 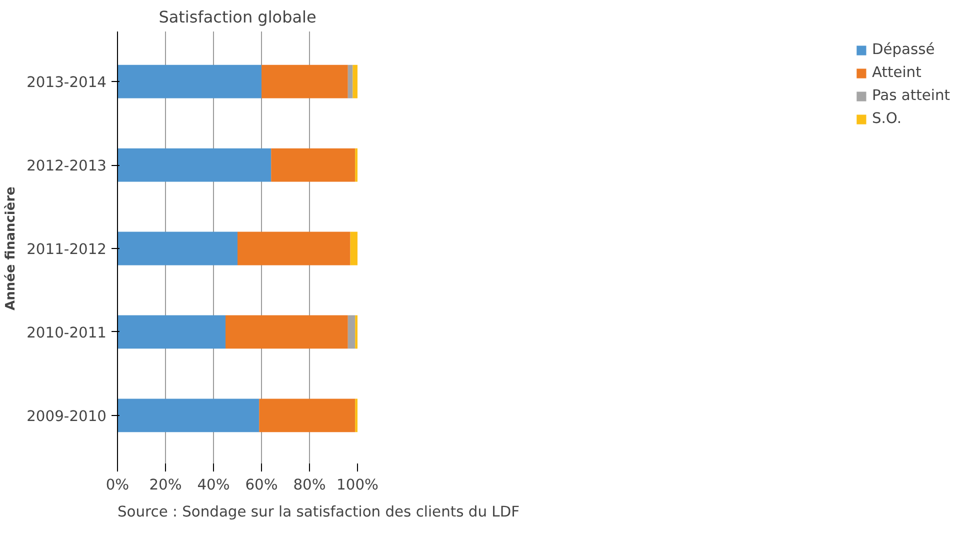 I want to click on x-tick-label: 100%, so click(x=357, y=485).